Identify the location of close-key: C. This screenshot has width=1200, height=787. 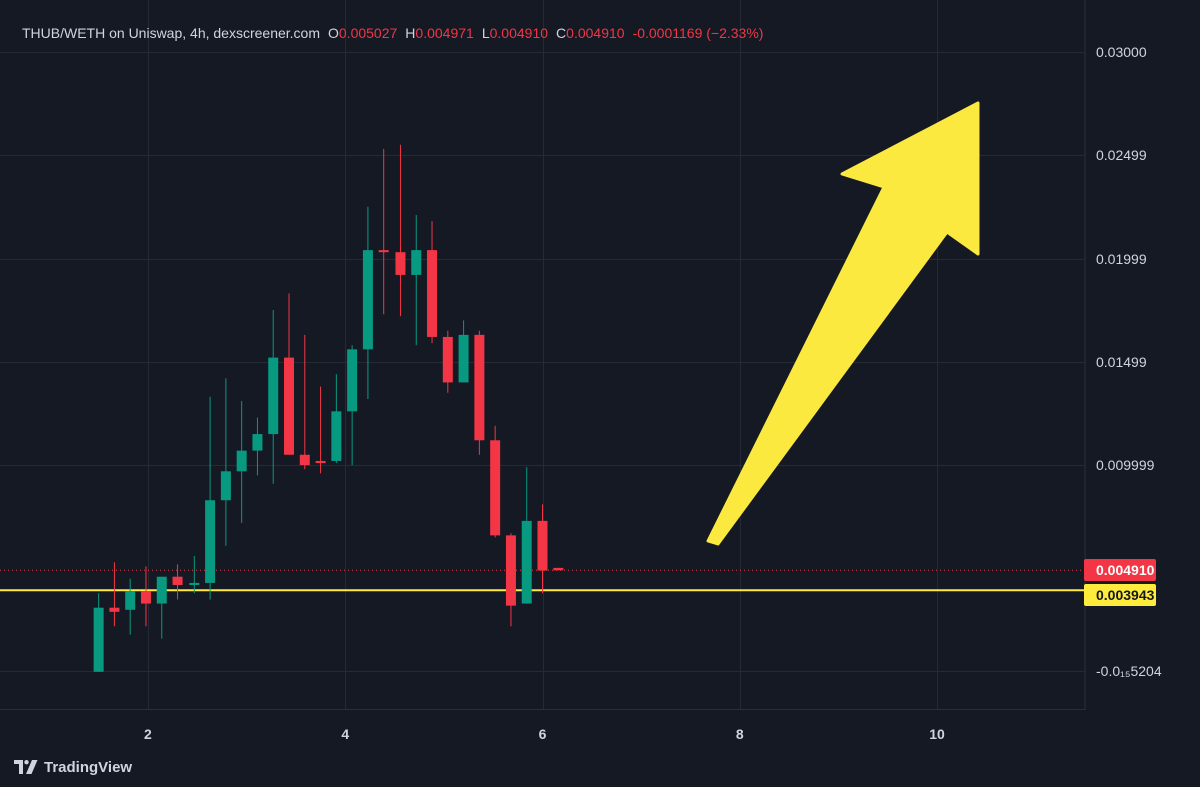
(561, 33).